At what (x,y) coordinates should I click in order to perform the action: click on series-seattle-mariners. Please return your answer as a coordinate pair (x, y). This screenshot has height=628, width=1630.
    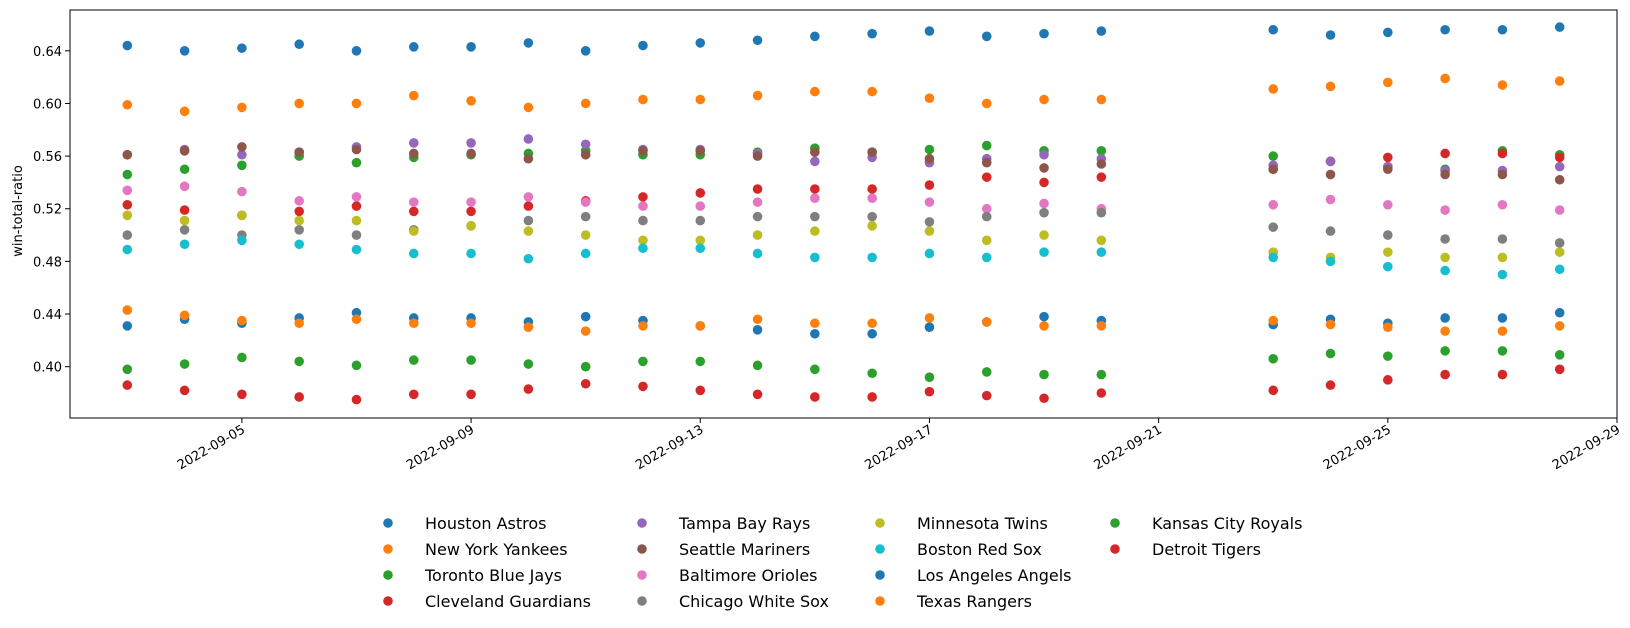
    Looking at the image, I should click on (843, 163).